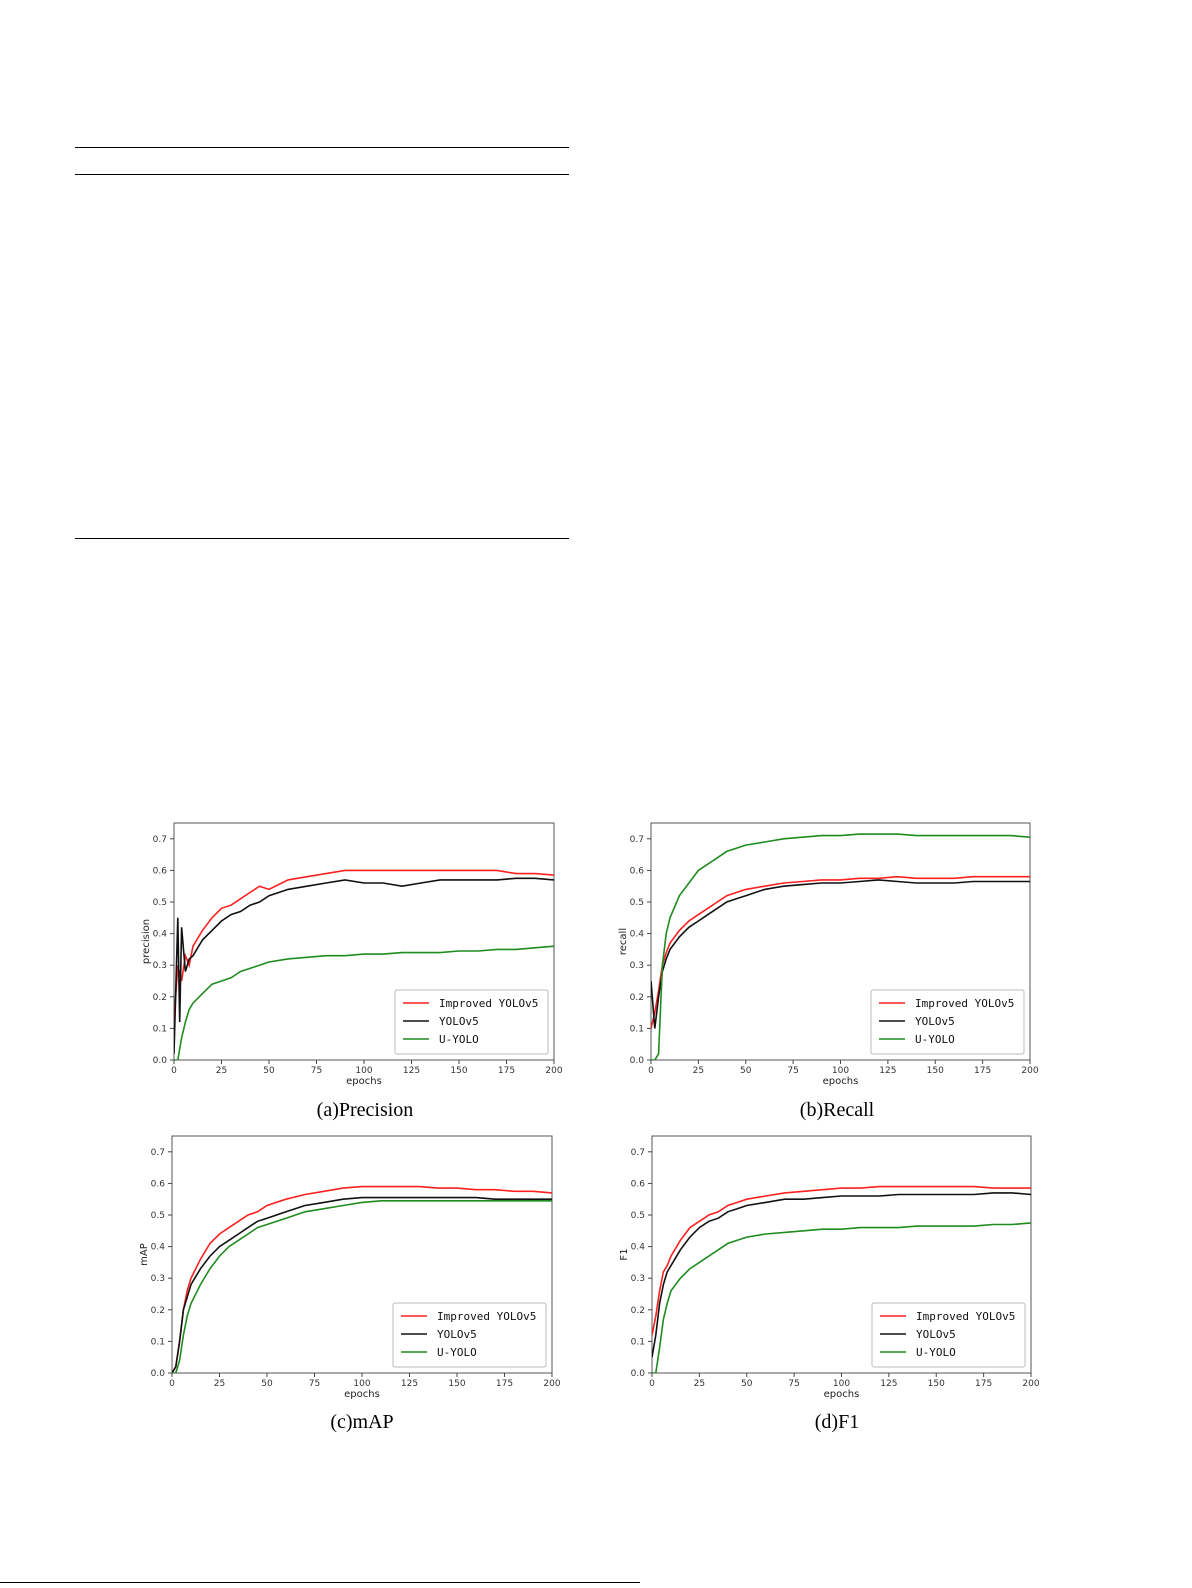  Describe the element at coordinates (624, 1254) in the screenshot. I see `y-axis-label: F1` at that location.